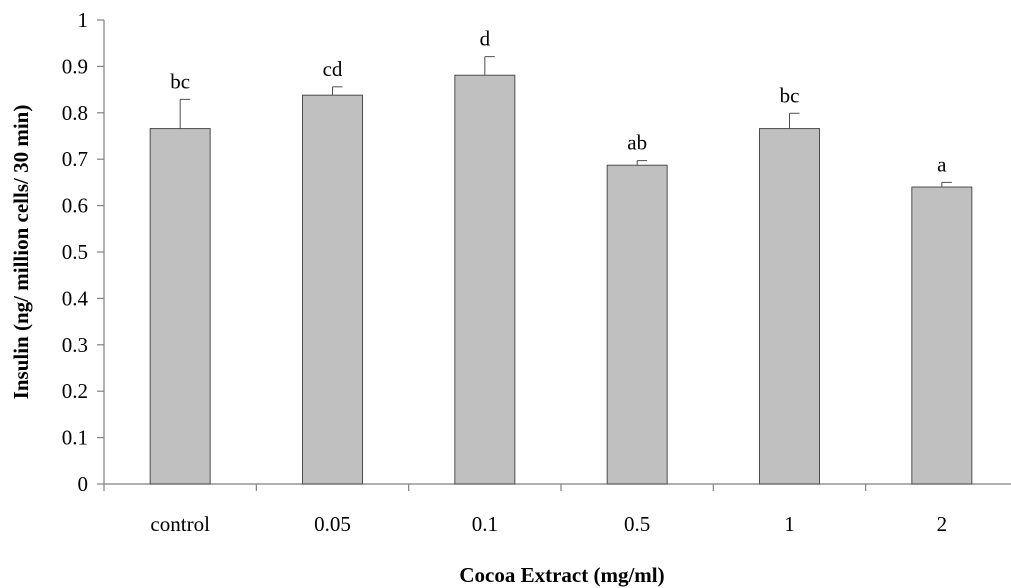 The width and height of the screenshot is (1011, 588). Describe the element at coordinates (332, 524) in the screenshot. I see `category-label: 0.05` at that location.